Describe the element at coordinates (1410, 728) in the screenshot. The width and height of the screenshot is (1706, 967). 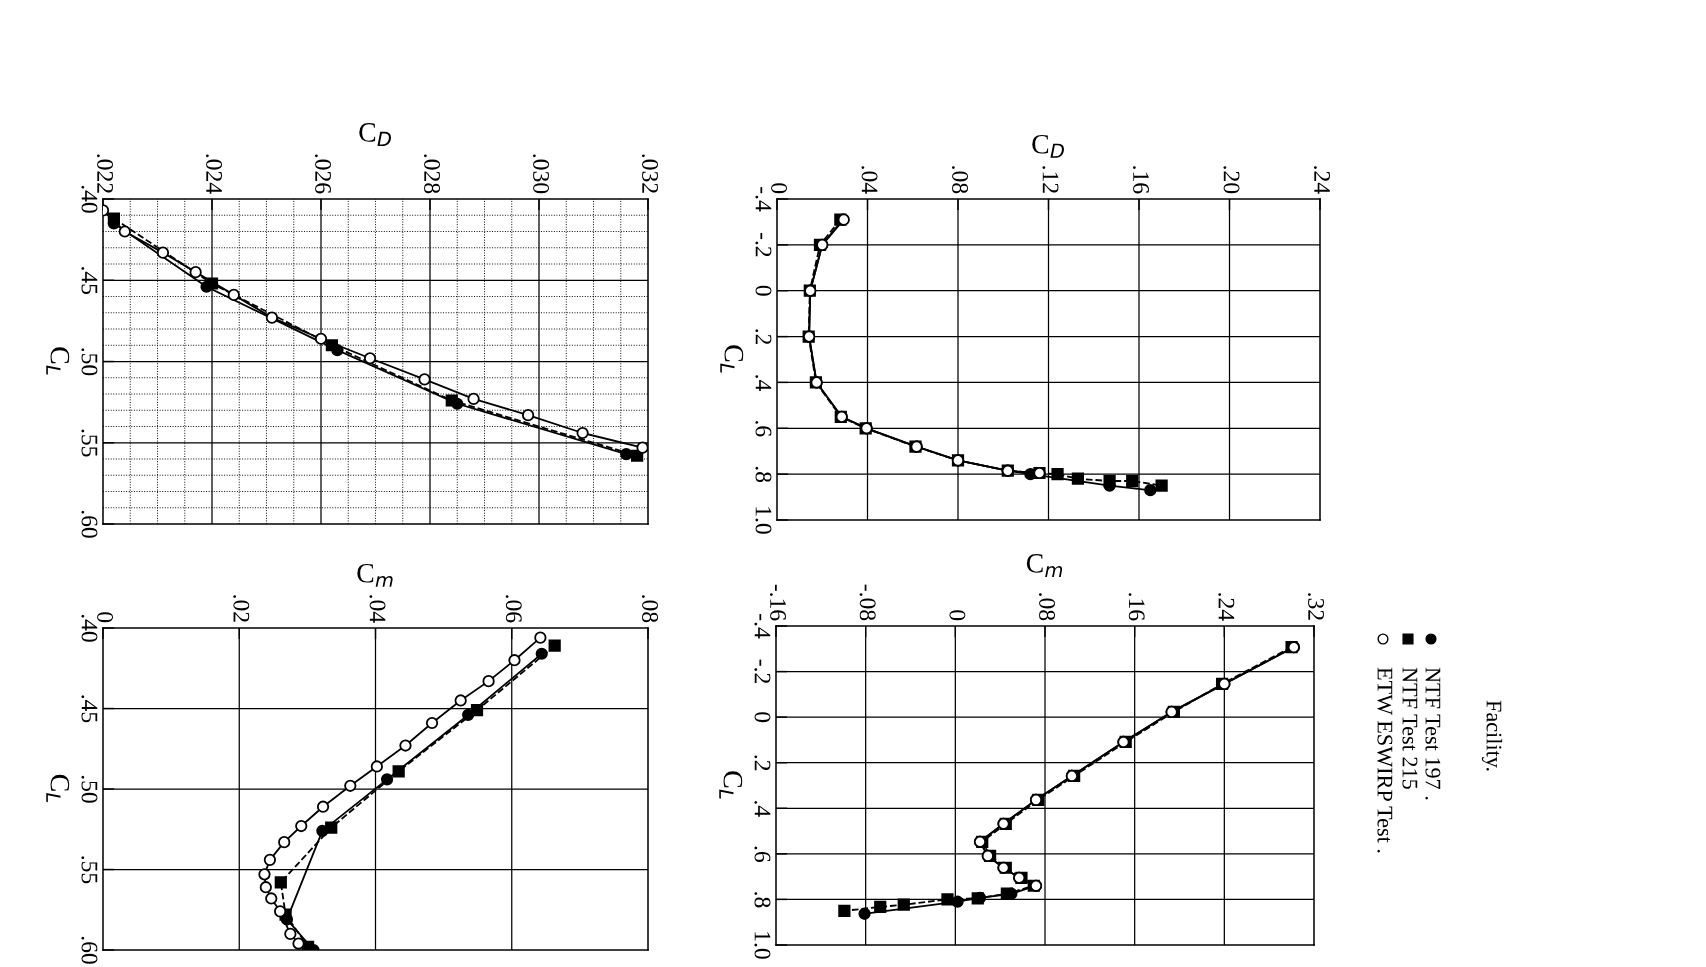
I see `legend-label: NTF Test 215` at that location.